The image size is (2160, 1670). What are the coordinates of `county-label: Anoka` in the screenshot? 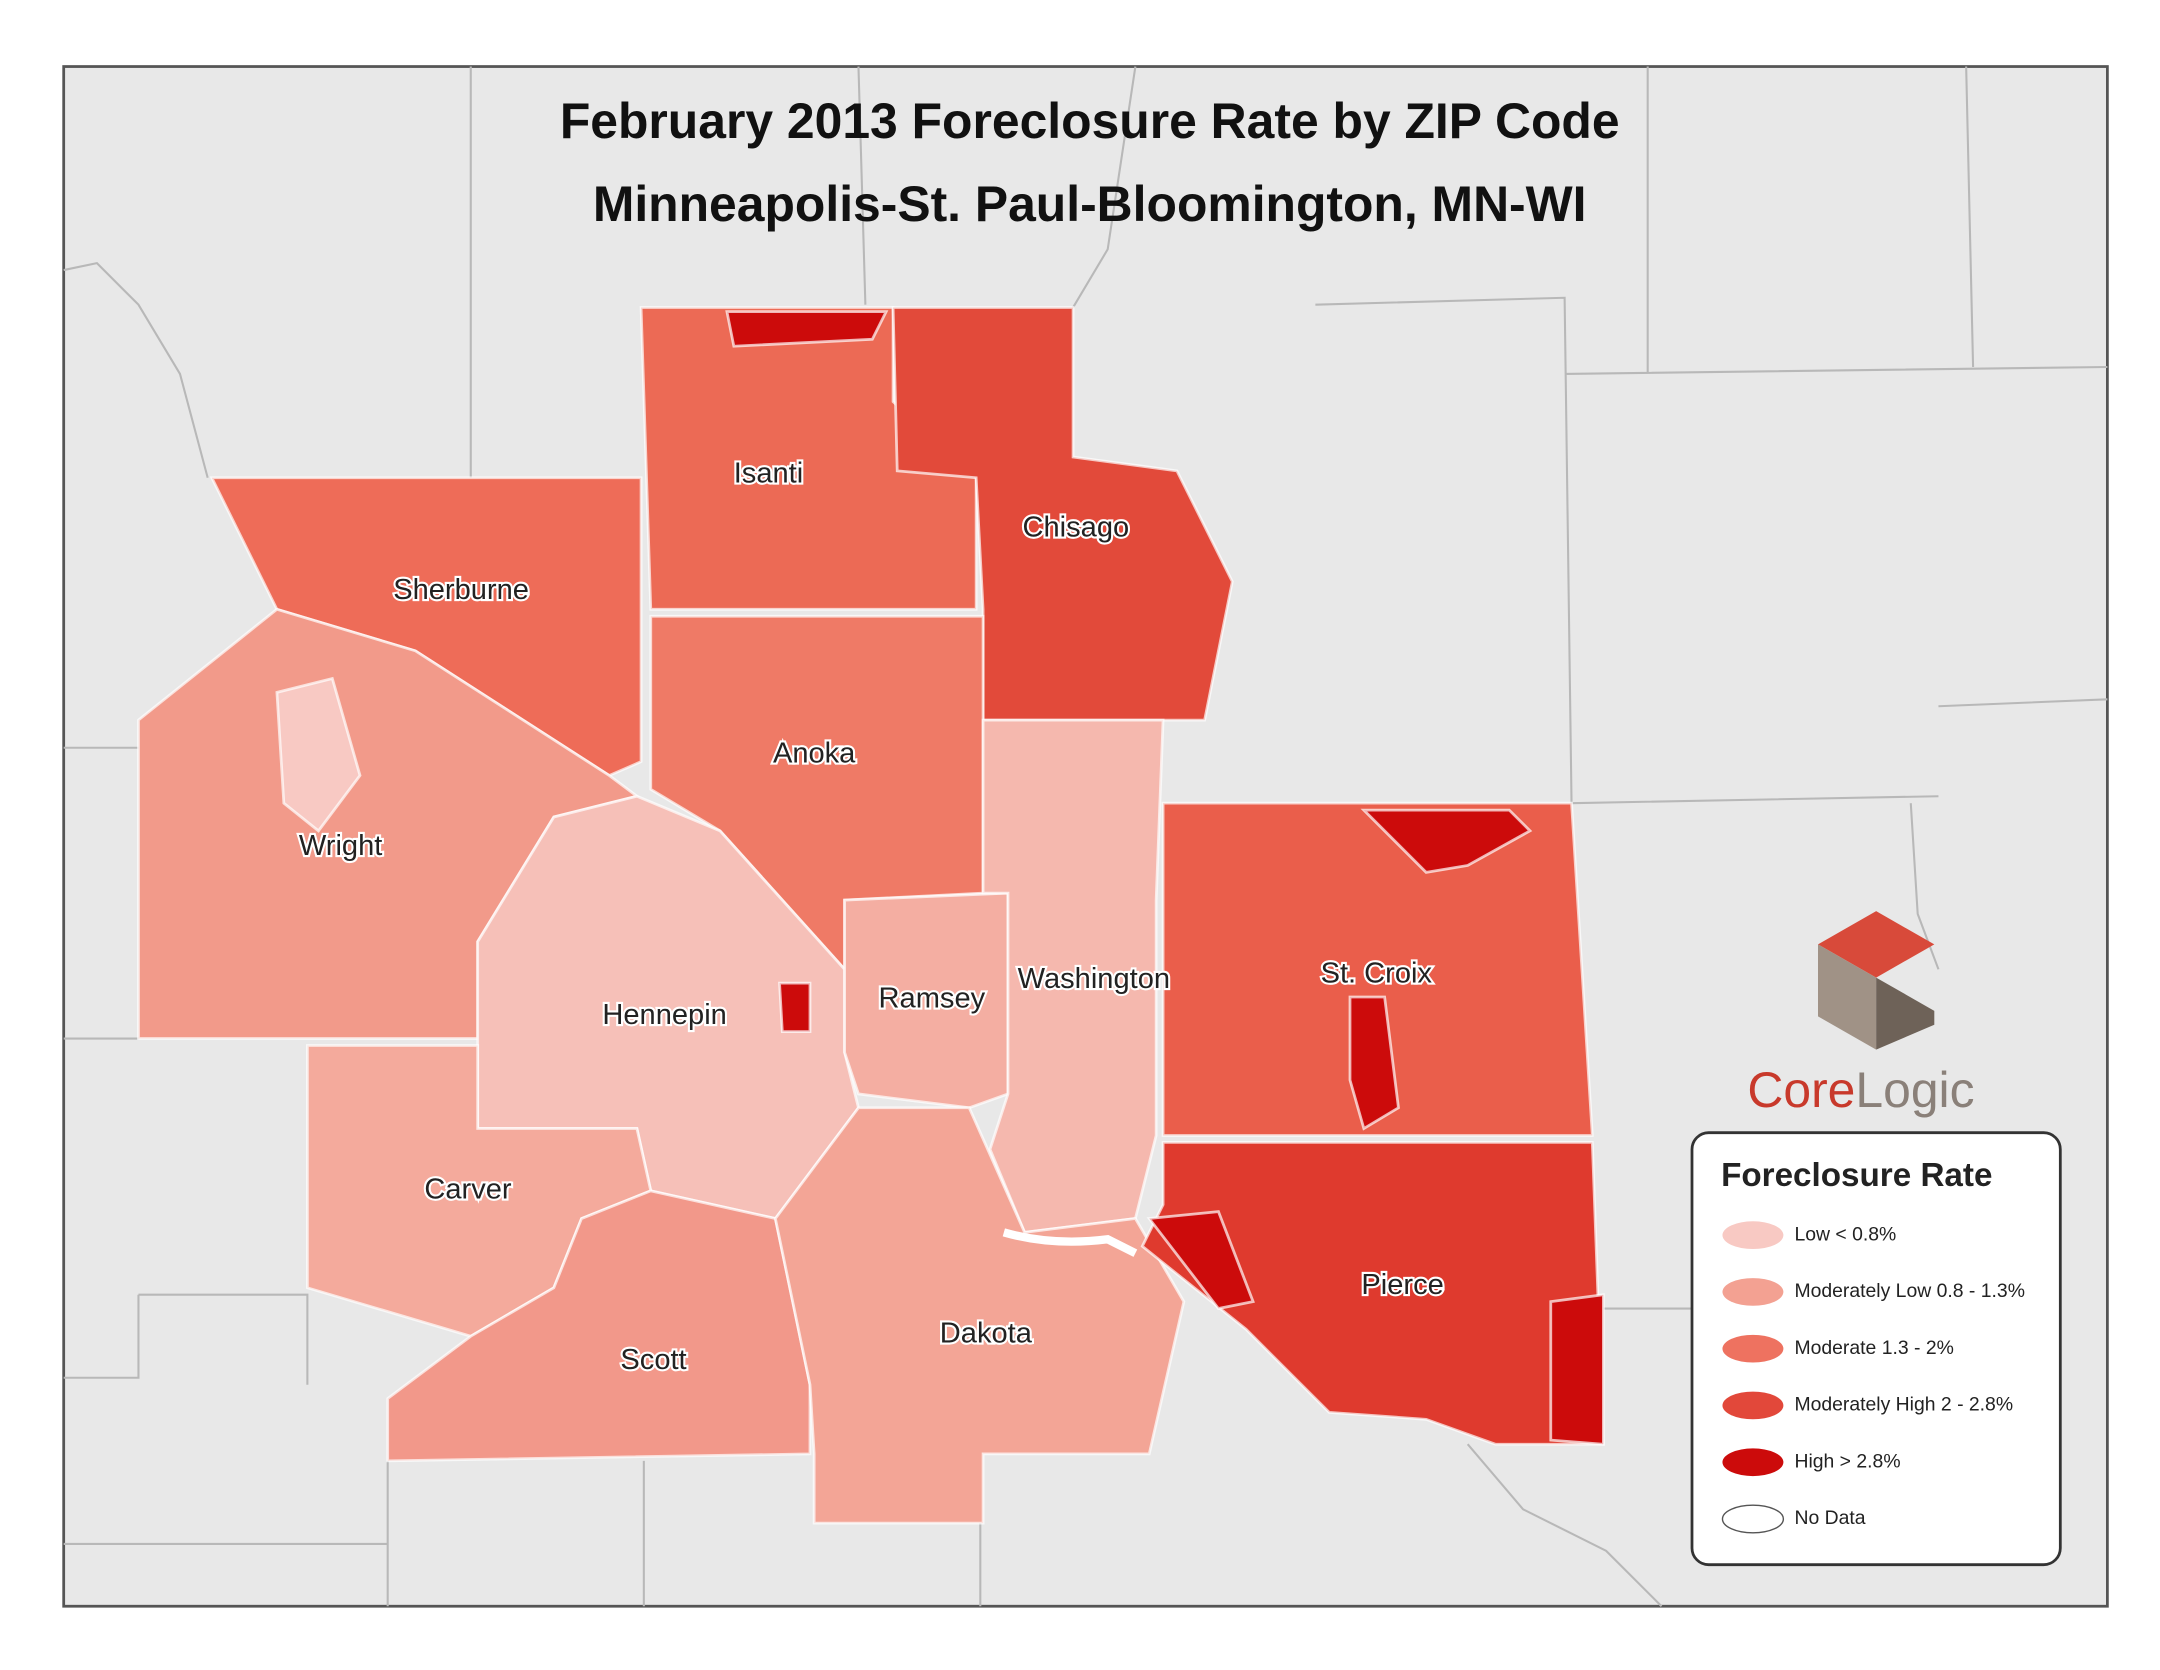 It's located at (814, 753).